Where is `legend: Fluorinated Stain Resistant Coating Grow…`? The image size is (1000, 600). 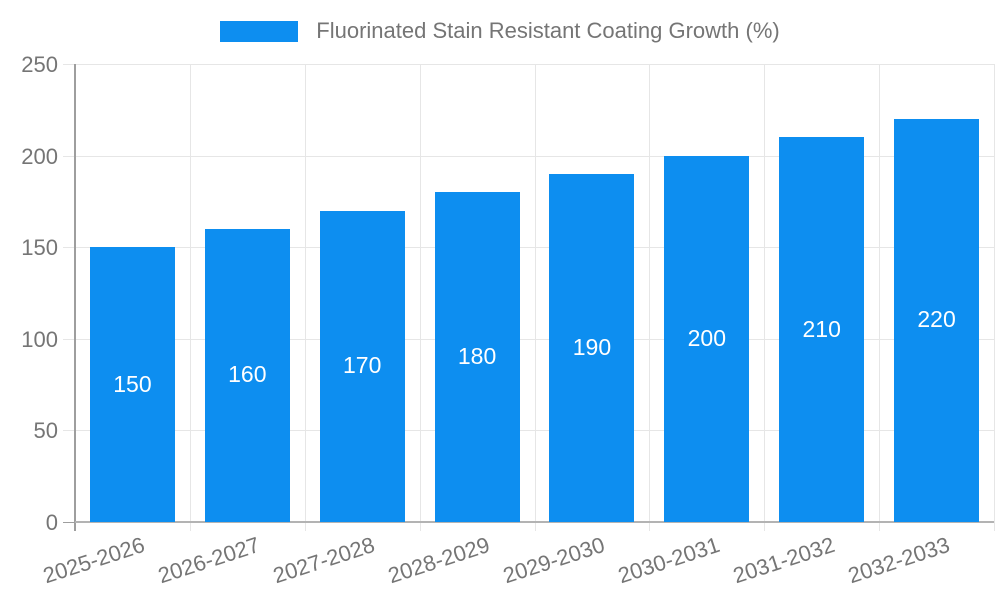 legend: Fluorinated Stain Resistant Coating Grow… is located at coordinates (500, 31).